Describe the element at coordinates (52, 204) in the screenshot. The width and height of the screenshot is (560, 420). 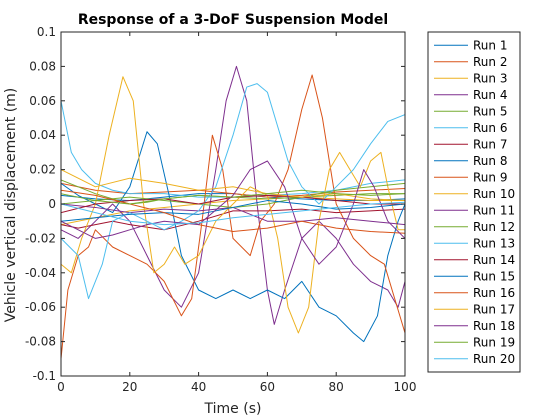
I see `y-tick-label: 0` at that location.